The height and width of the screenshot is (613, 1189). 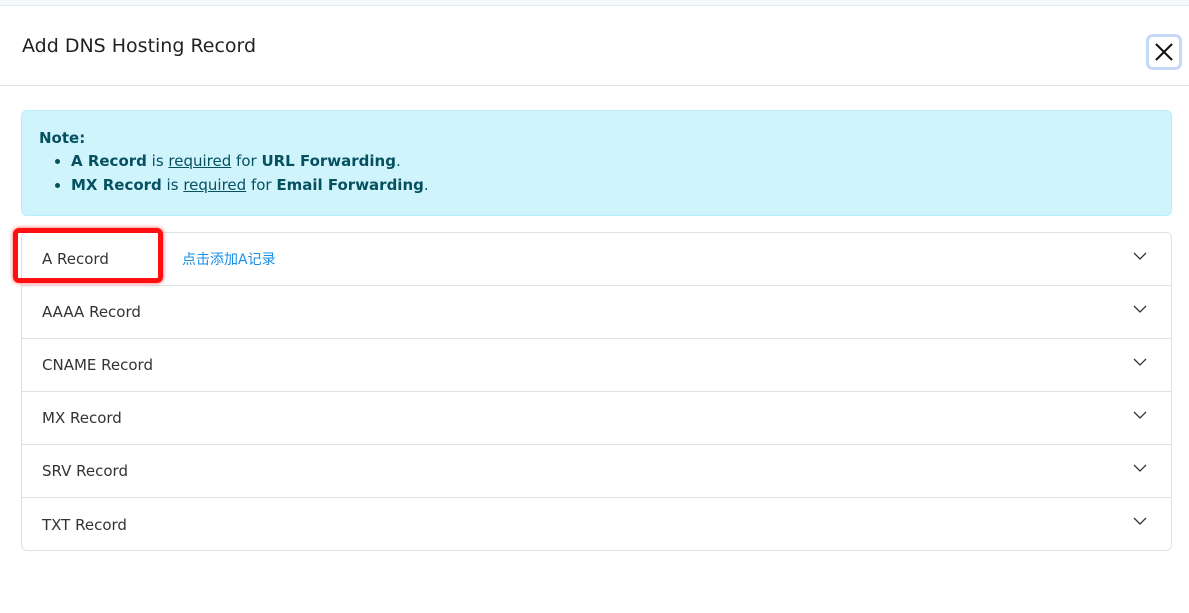 I want to click on note-record: MX Record, so click(x=116, y=185).